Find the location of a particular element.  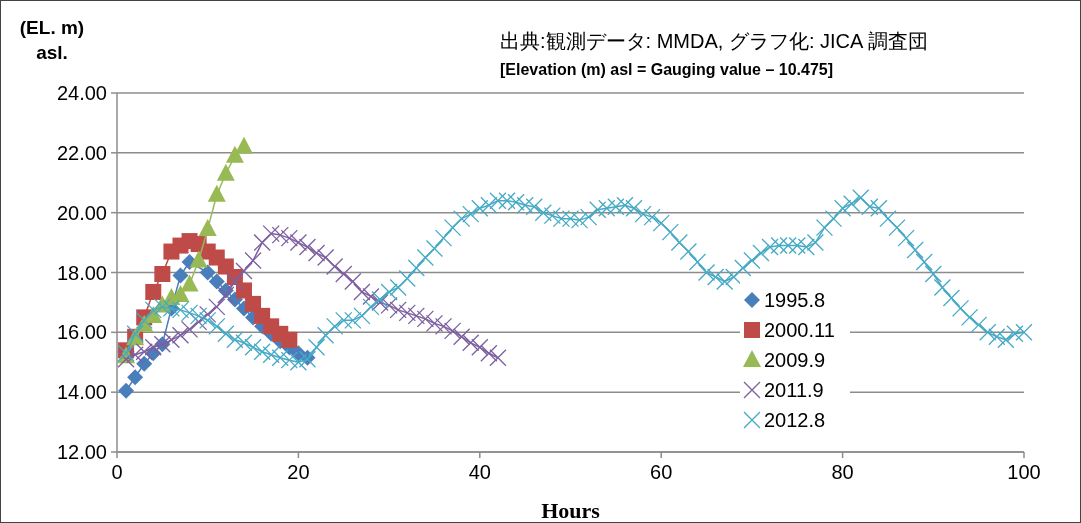

text: [Elevation (m) asl = Gauging value – 10.475] is located at coordinates (667, 69).